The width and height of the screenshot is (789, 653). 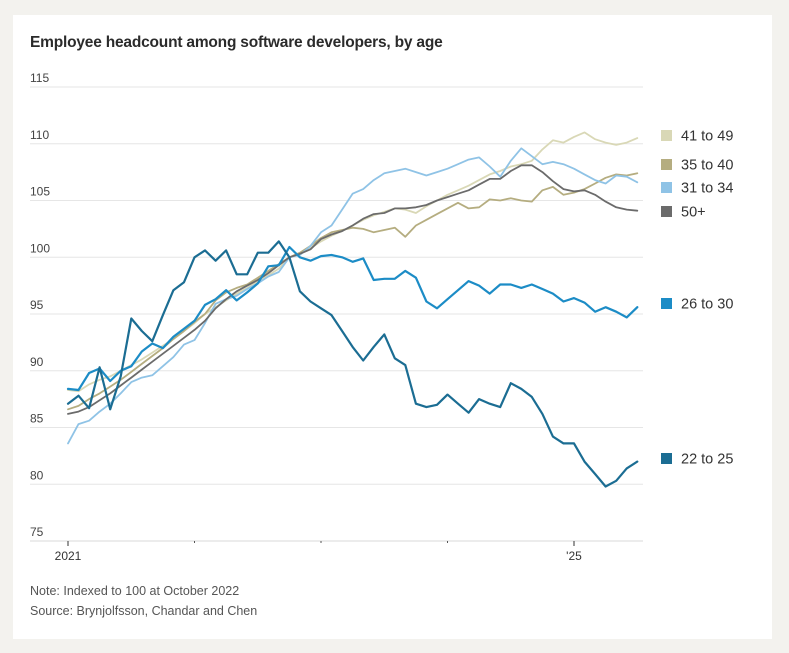 I want to click on chart-note: Note: Indexed to 100 at October 2022, so click(x=135, y=591).